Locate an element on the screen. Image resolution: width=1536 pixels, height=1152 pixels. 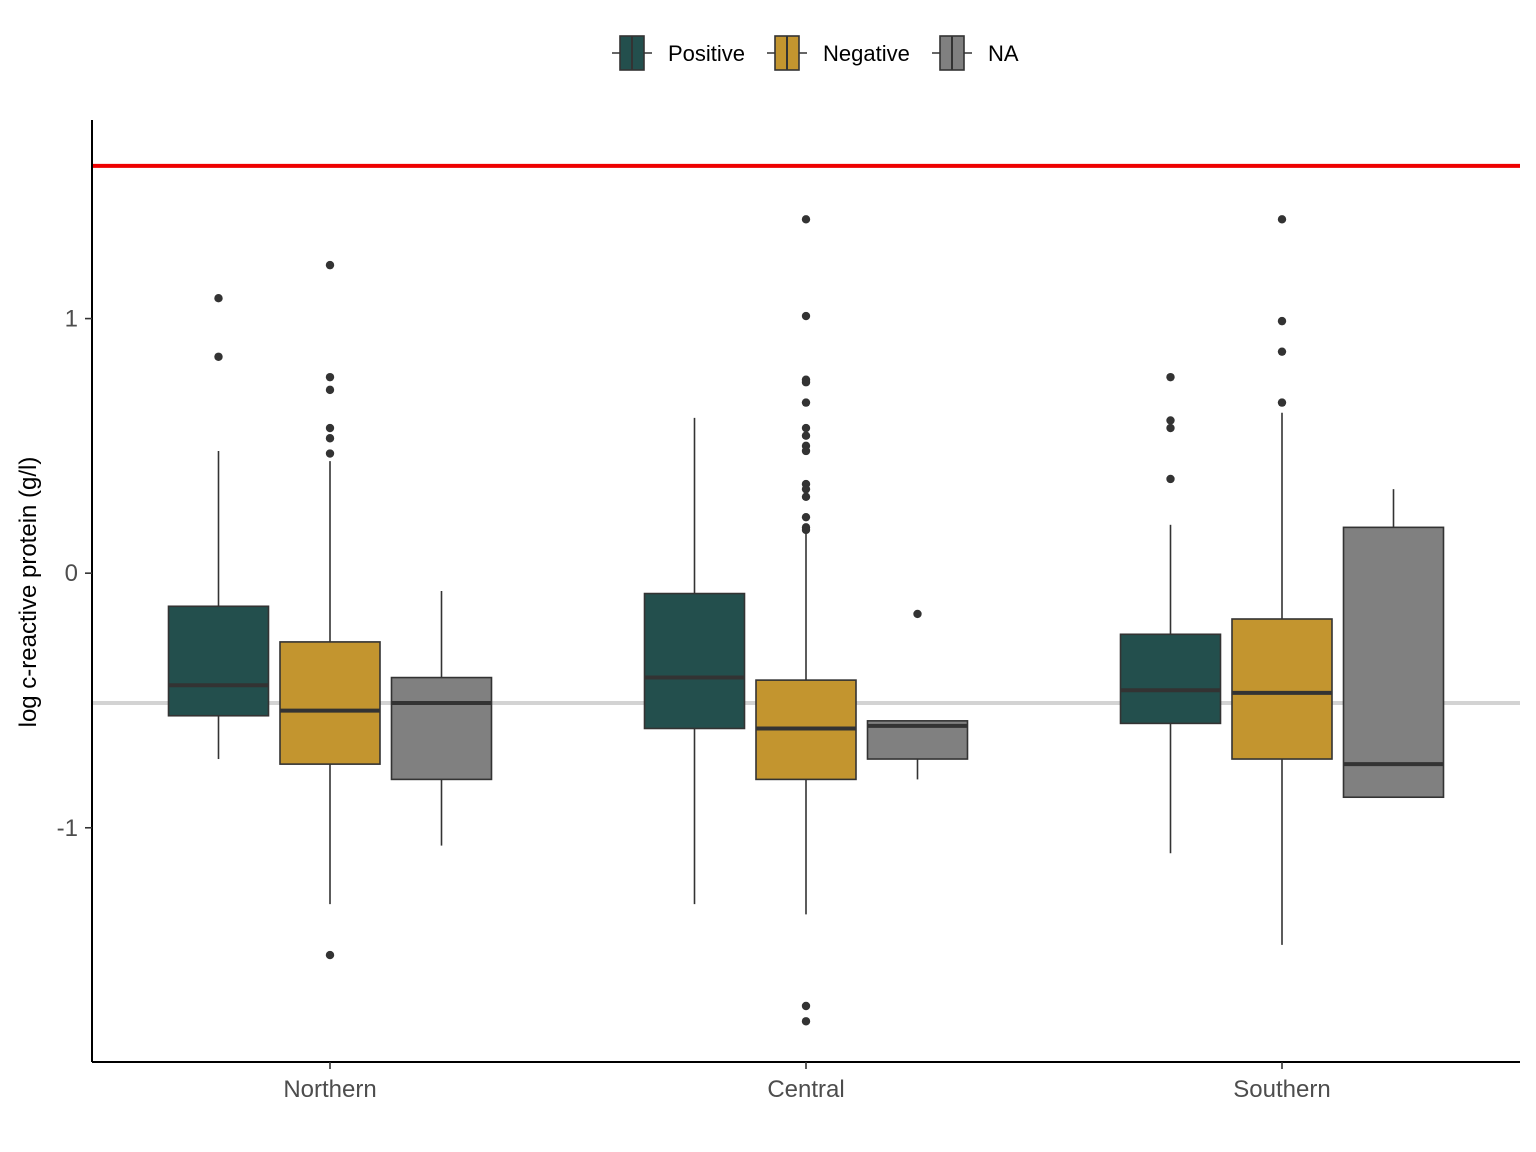
legend-item-positive: Positive is located at coordinates (678, 53).